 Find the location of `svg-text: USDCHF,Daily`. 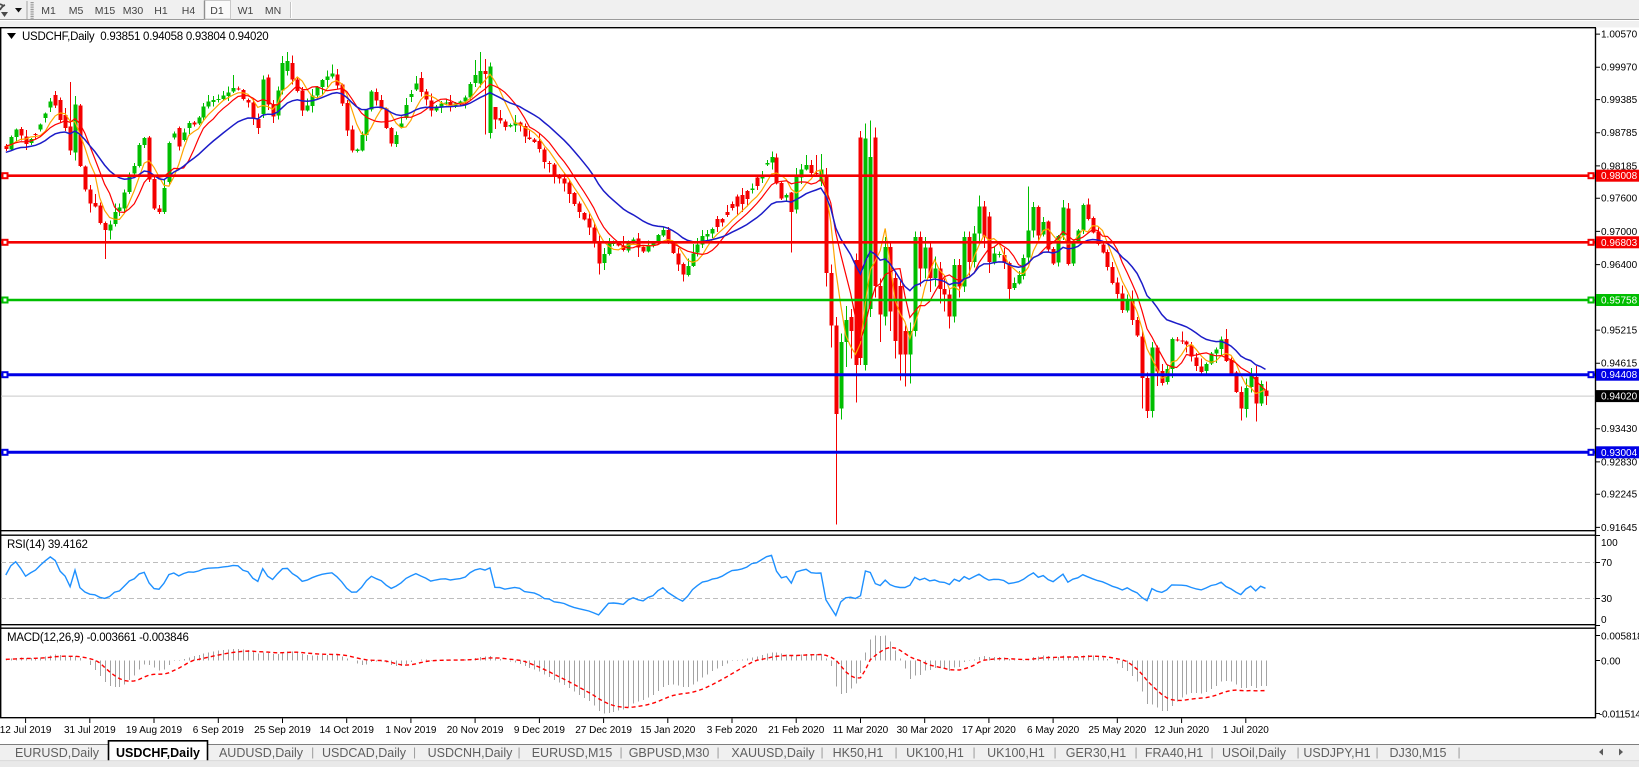

svg-text: USDCHF,Daily is located at coordinates (158, 753).